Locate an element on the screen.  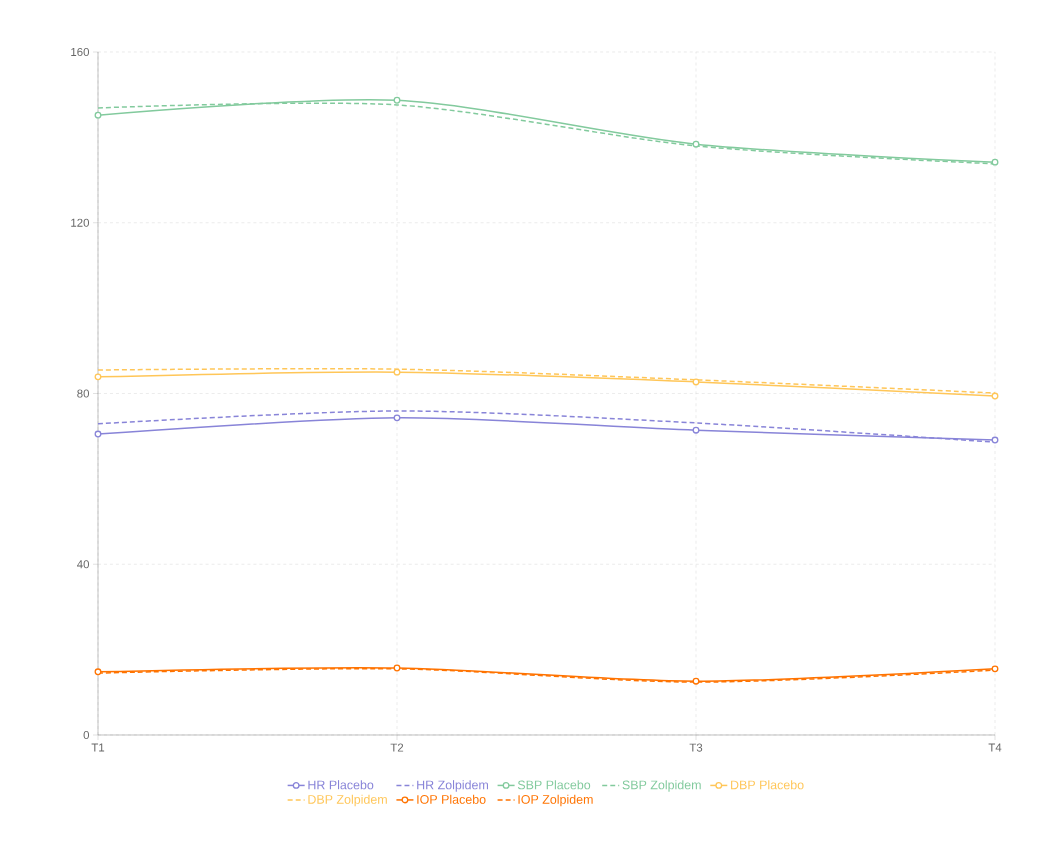
legend-label: HR Zolpidem is located at coordinates (452, 786).